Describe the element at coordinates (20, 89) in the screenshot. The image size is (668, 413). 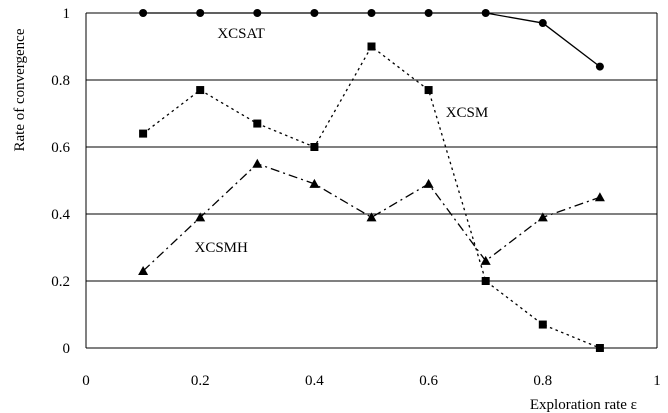
I see `y-axis-title: Rate of convergence` at that location.